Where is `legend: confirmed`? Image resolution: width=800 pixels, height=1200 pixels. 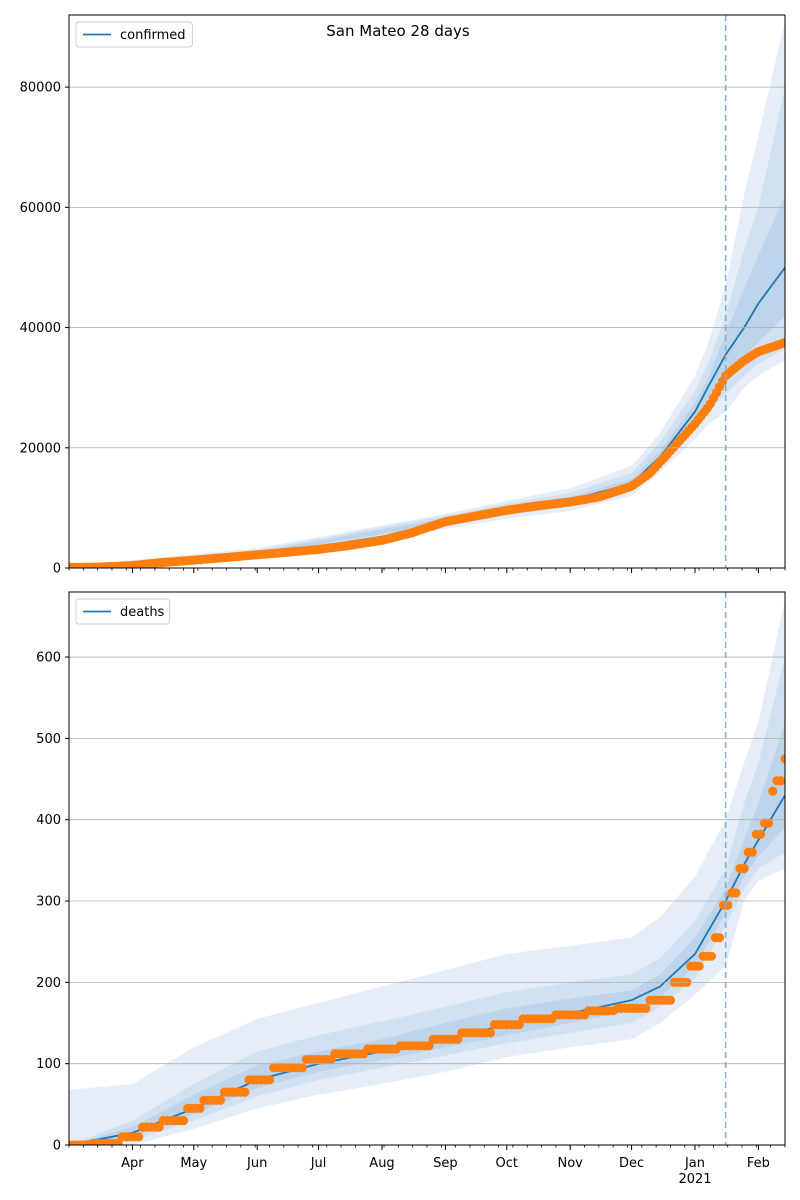
legend: confirmed is located at coordinates (134, 34).